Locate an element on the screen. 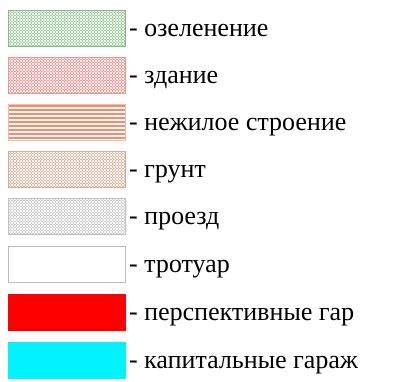 Image resolution: width=418 pixels, height=382 pixels. legend-label-driveway: - проезд is located at coordinates (174, 215).